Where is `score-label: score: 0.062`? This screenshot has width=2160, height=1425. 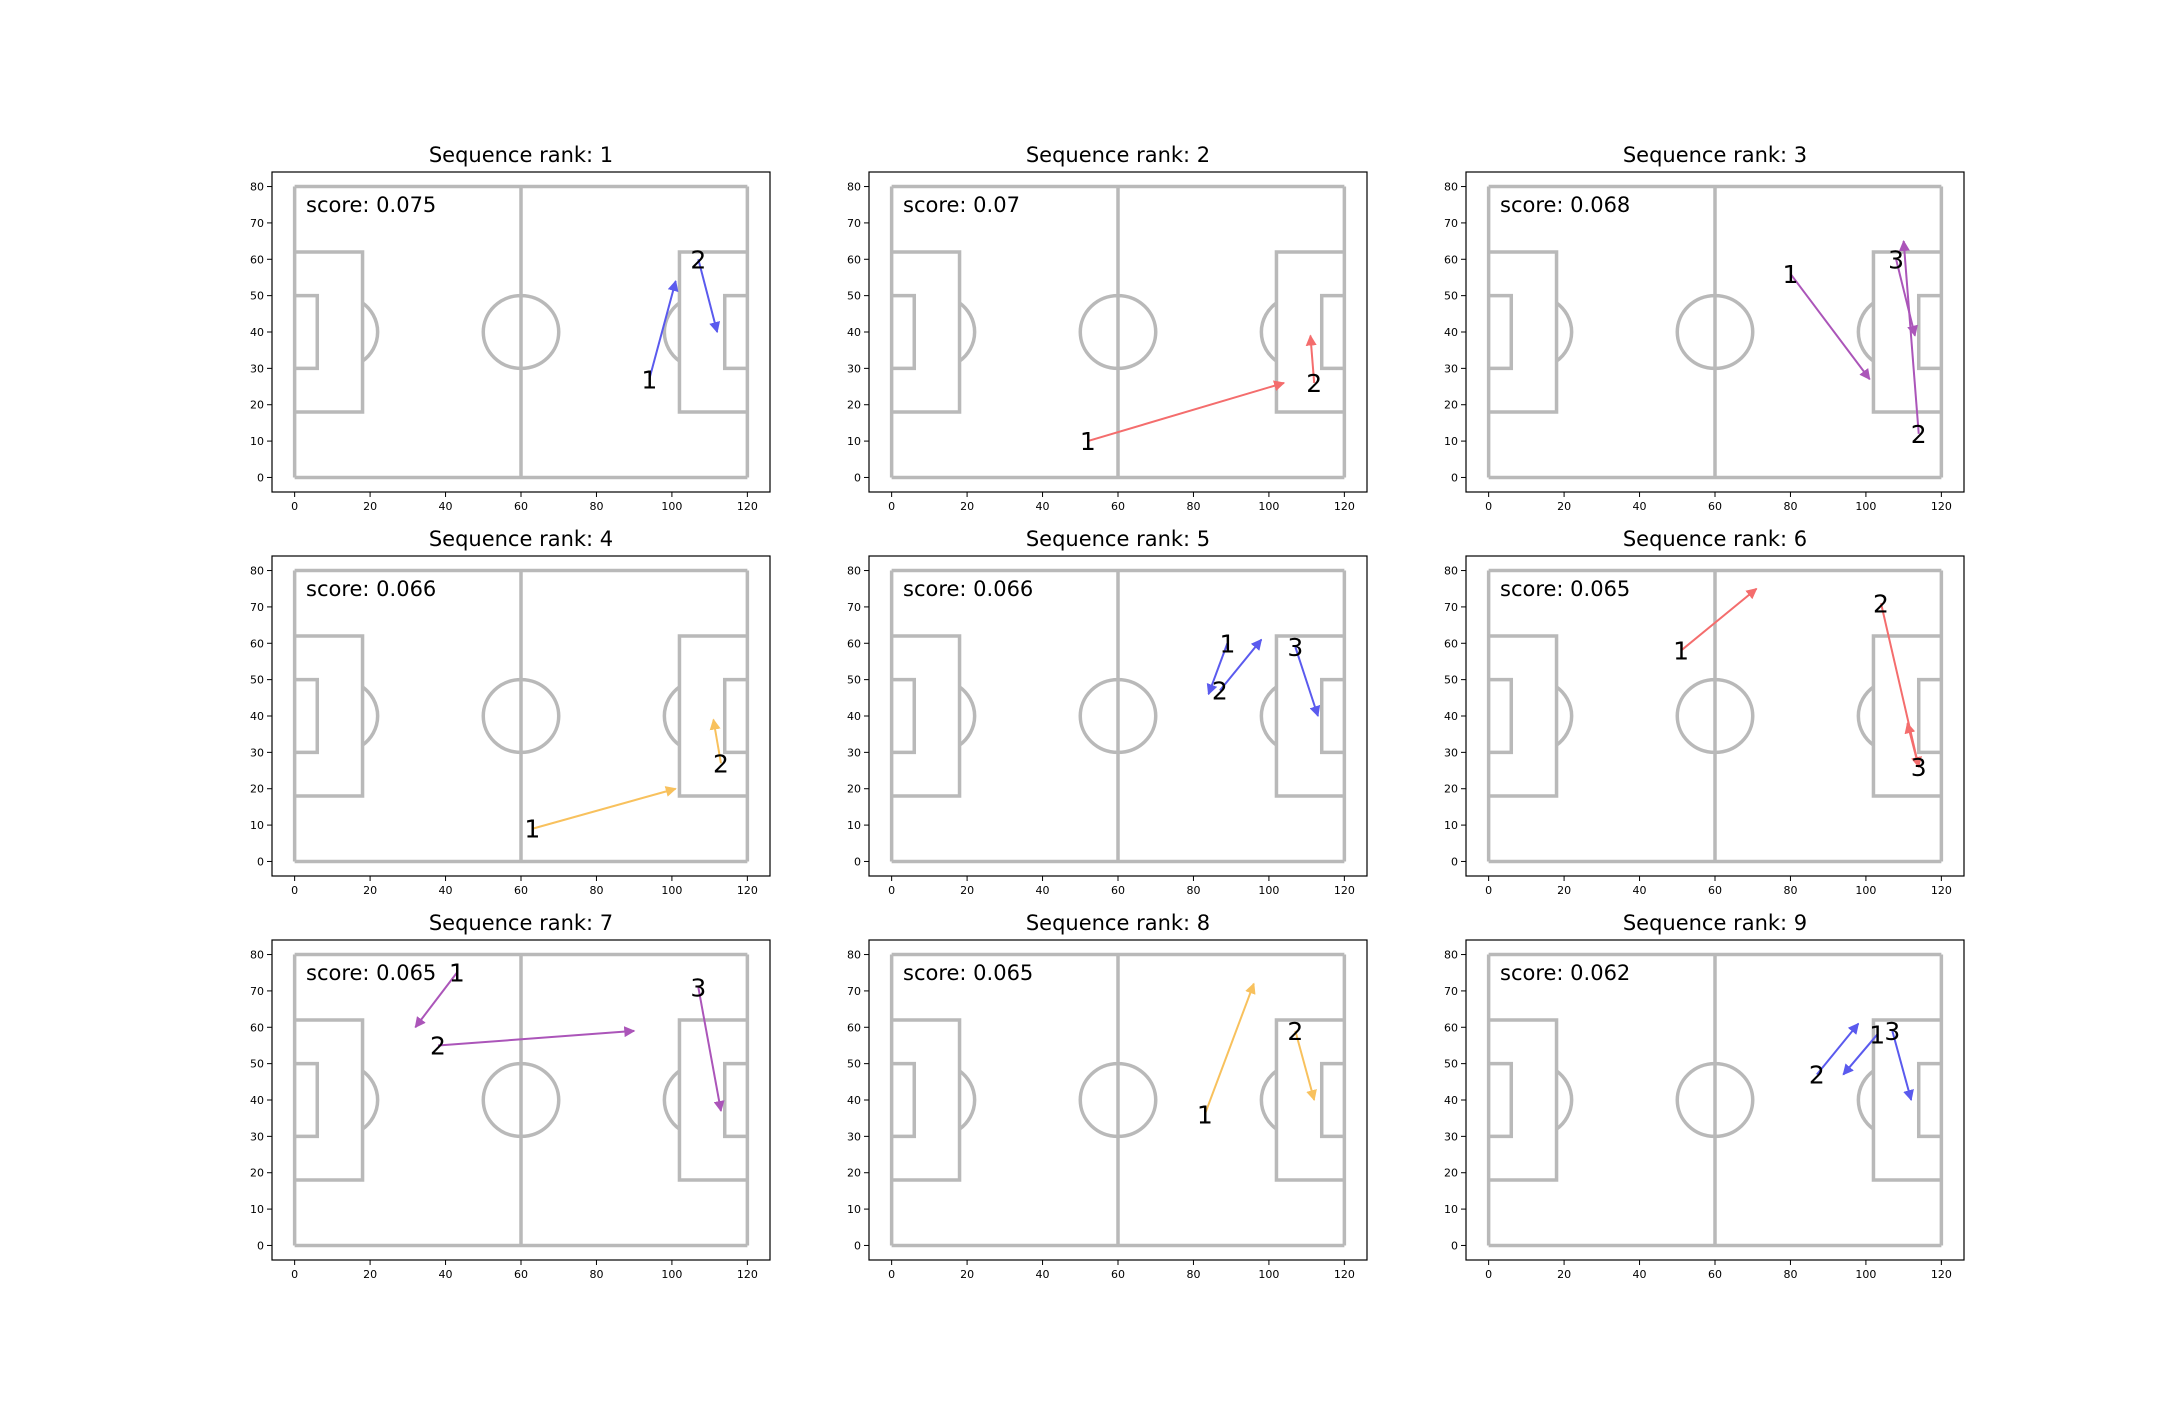
score-label: score: 0.062 is located at coordinates (1565, 973).